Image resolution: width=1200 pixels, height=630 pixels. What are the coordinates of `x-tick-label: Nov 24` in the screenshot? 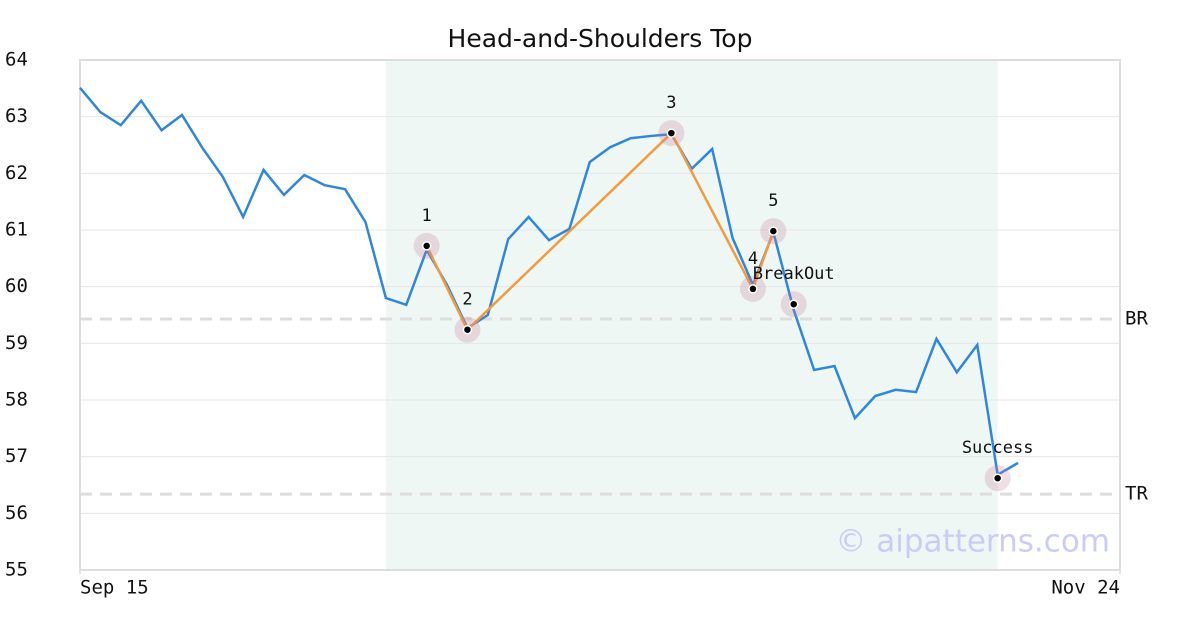 It's located at (1085, 588).